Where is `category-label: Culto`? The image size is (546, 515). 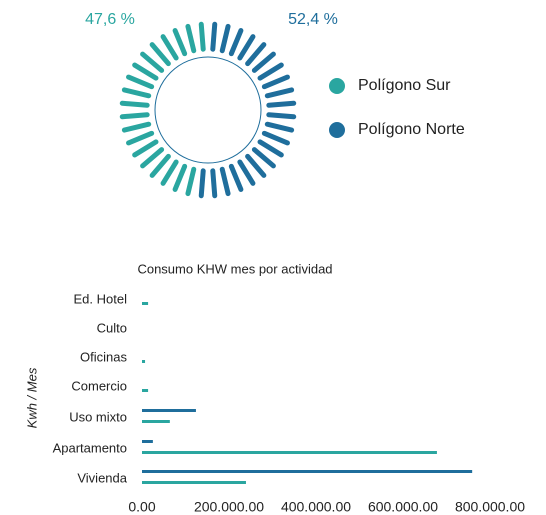 category-label: Culto is located at coordinates (112, 327).